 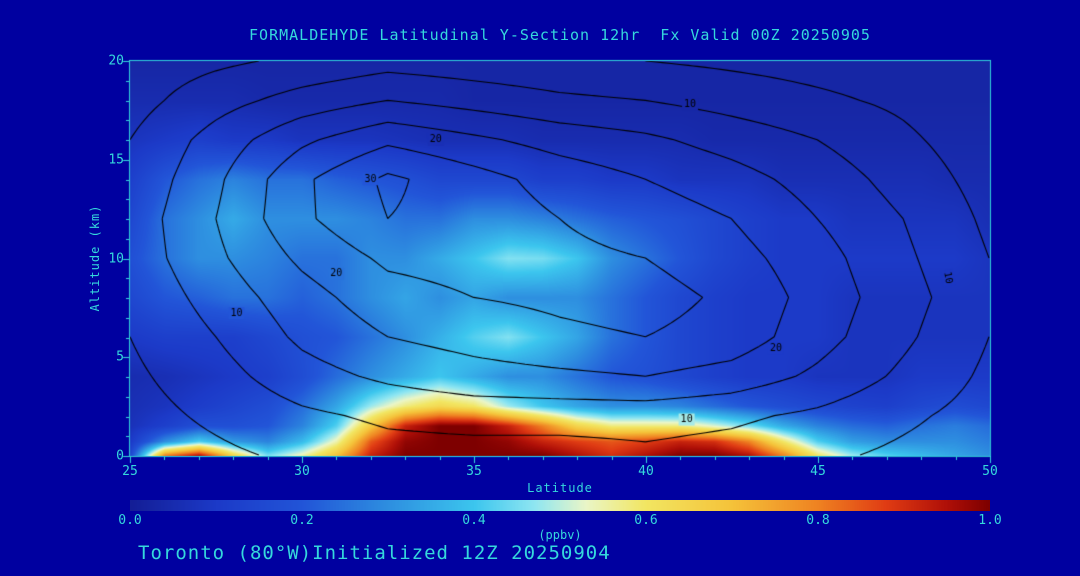 I want to click on y-tick-label: 15, so click(x=116, y=160).